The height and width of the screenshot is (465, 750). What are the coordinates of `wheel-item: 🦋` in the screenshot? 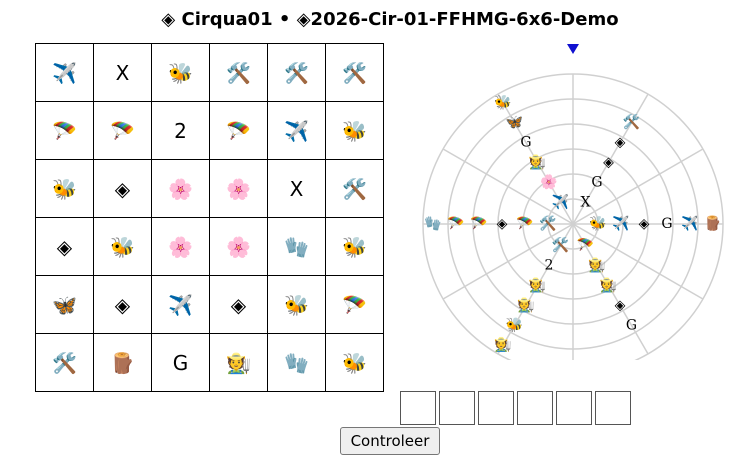 It's located at (515, 123).